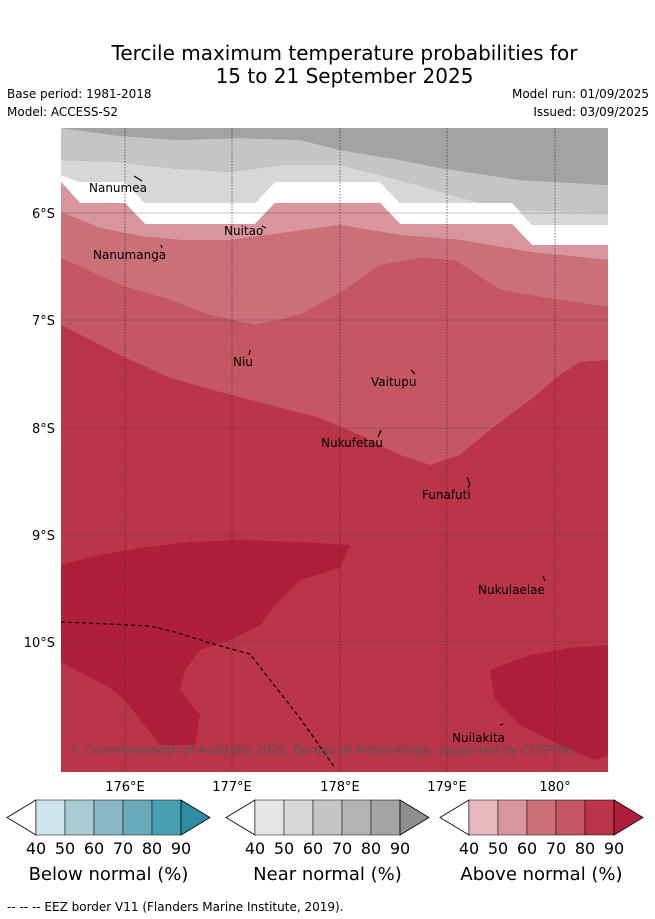  Describe the element at coordinates (541, 874) in the screenshot. I see `colorbar-title: Above normal (%)` at that location.